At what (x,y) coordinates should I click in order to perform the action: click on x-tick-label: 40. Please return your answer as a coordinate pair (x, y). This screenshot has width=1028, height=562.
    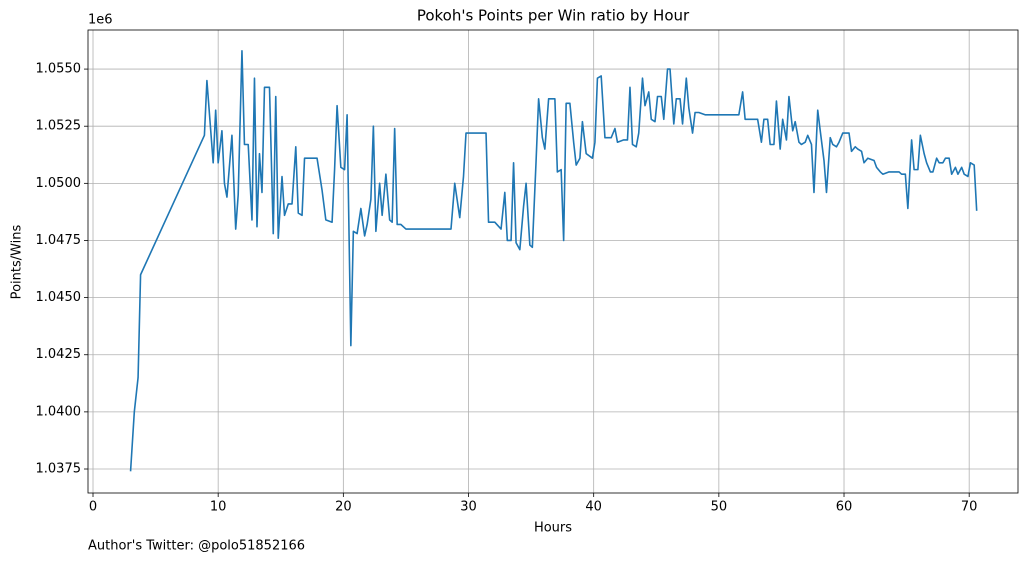
    Looking at the image, I should click on (593, 507).